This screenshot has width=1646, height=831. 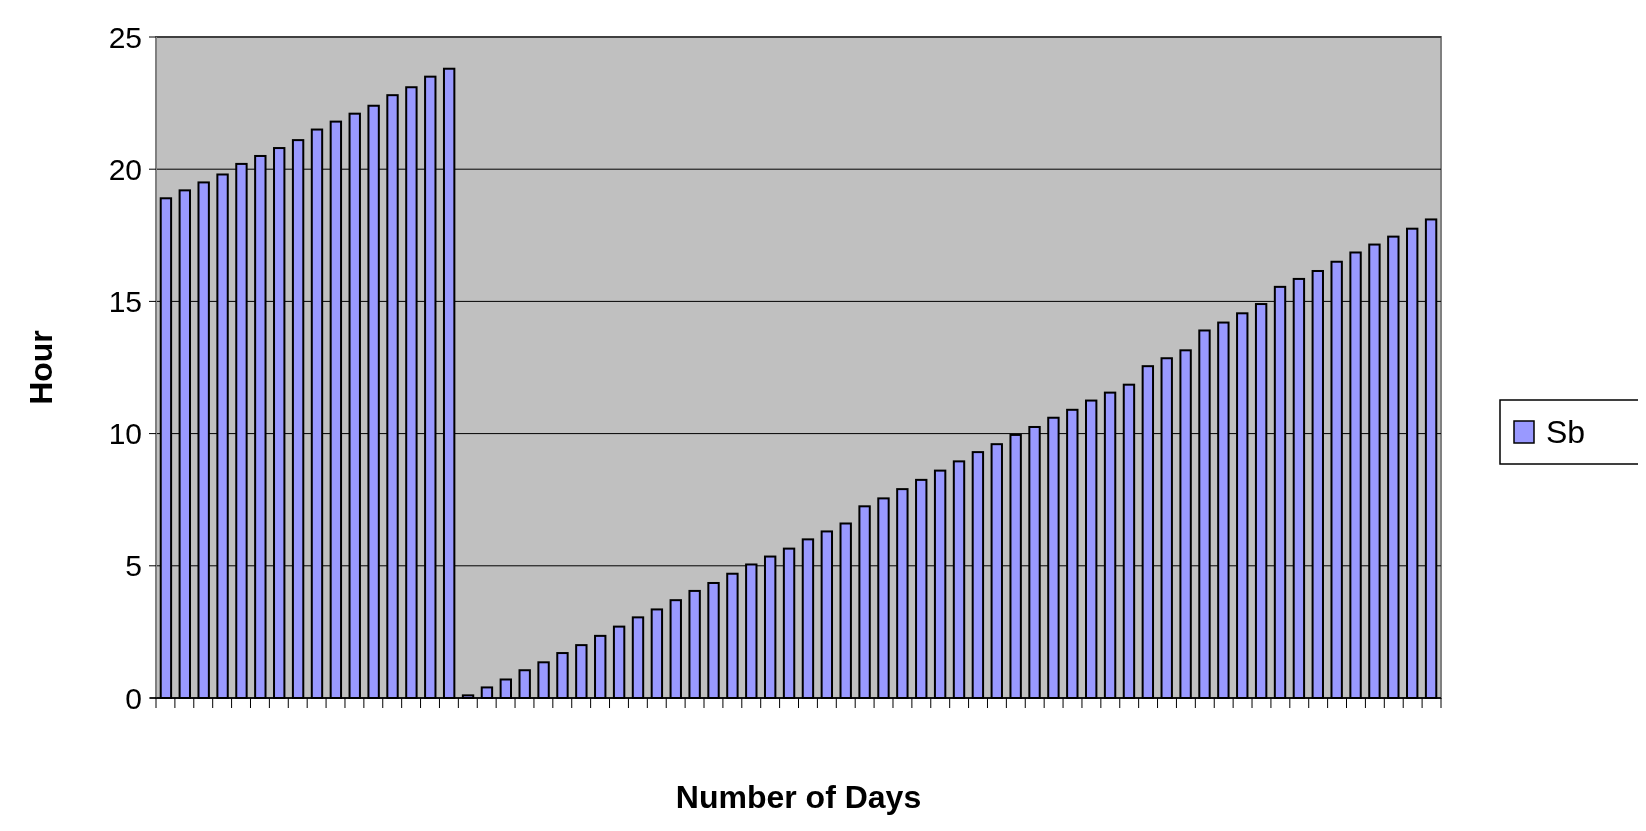 What do you see at coordinates (125, 37) in the screenshot?
I see `y-tick-label: 25` at bounding box center [125, 37].